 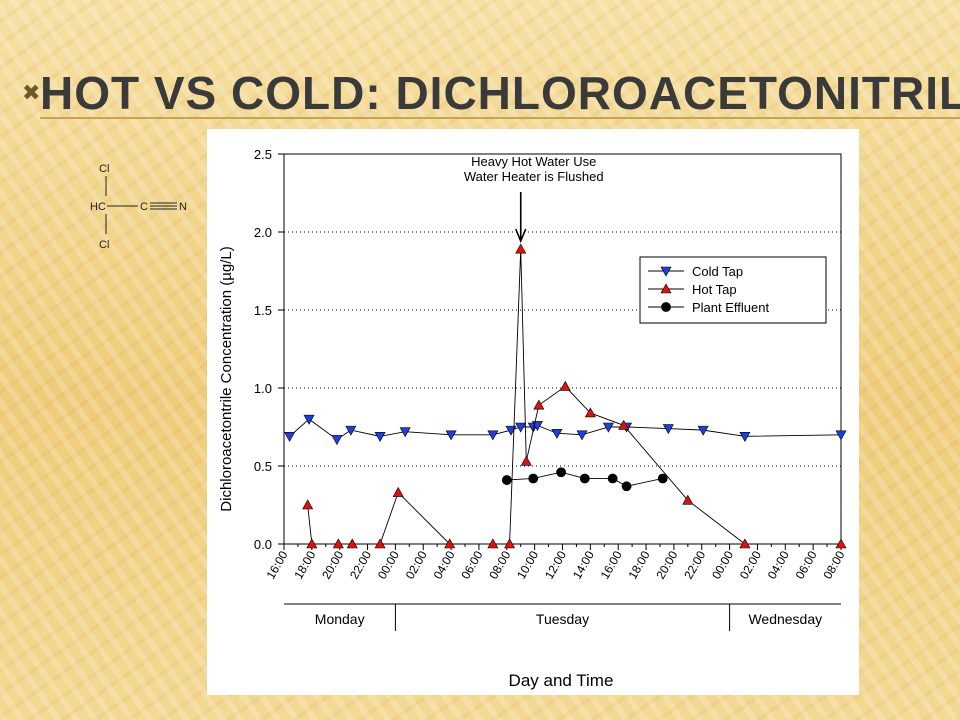 I want to click on x-tick-label-13: 18:00, so click(x=639, y=564).